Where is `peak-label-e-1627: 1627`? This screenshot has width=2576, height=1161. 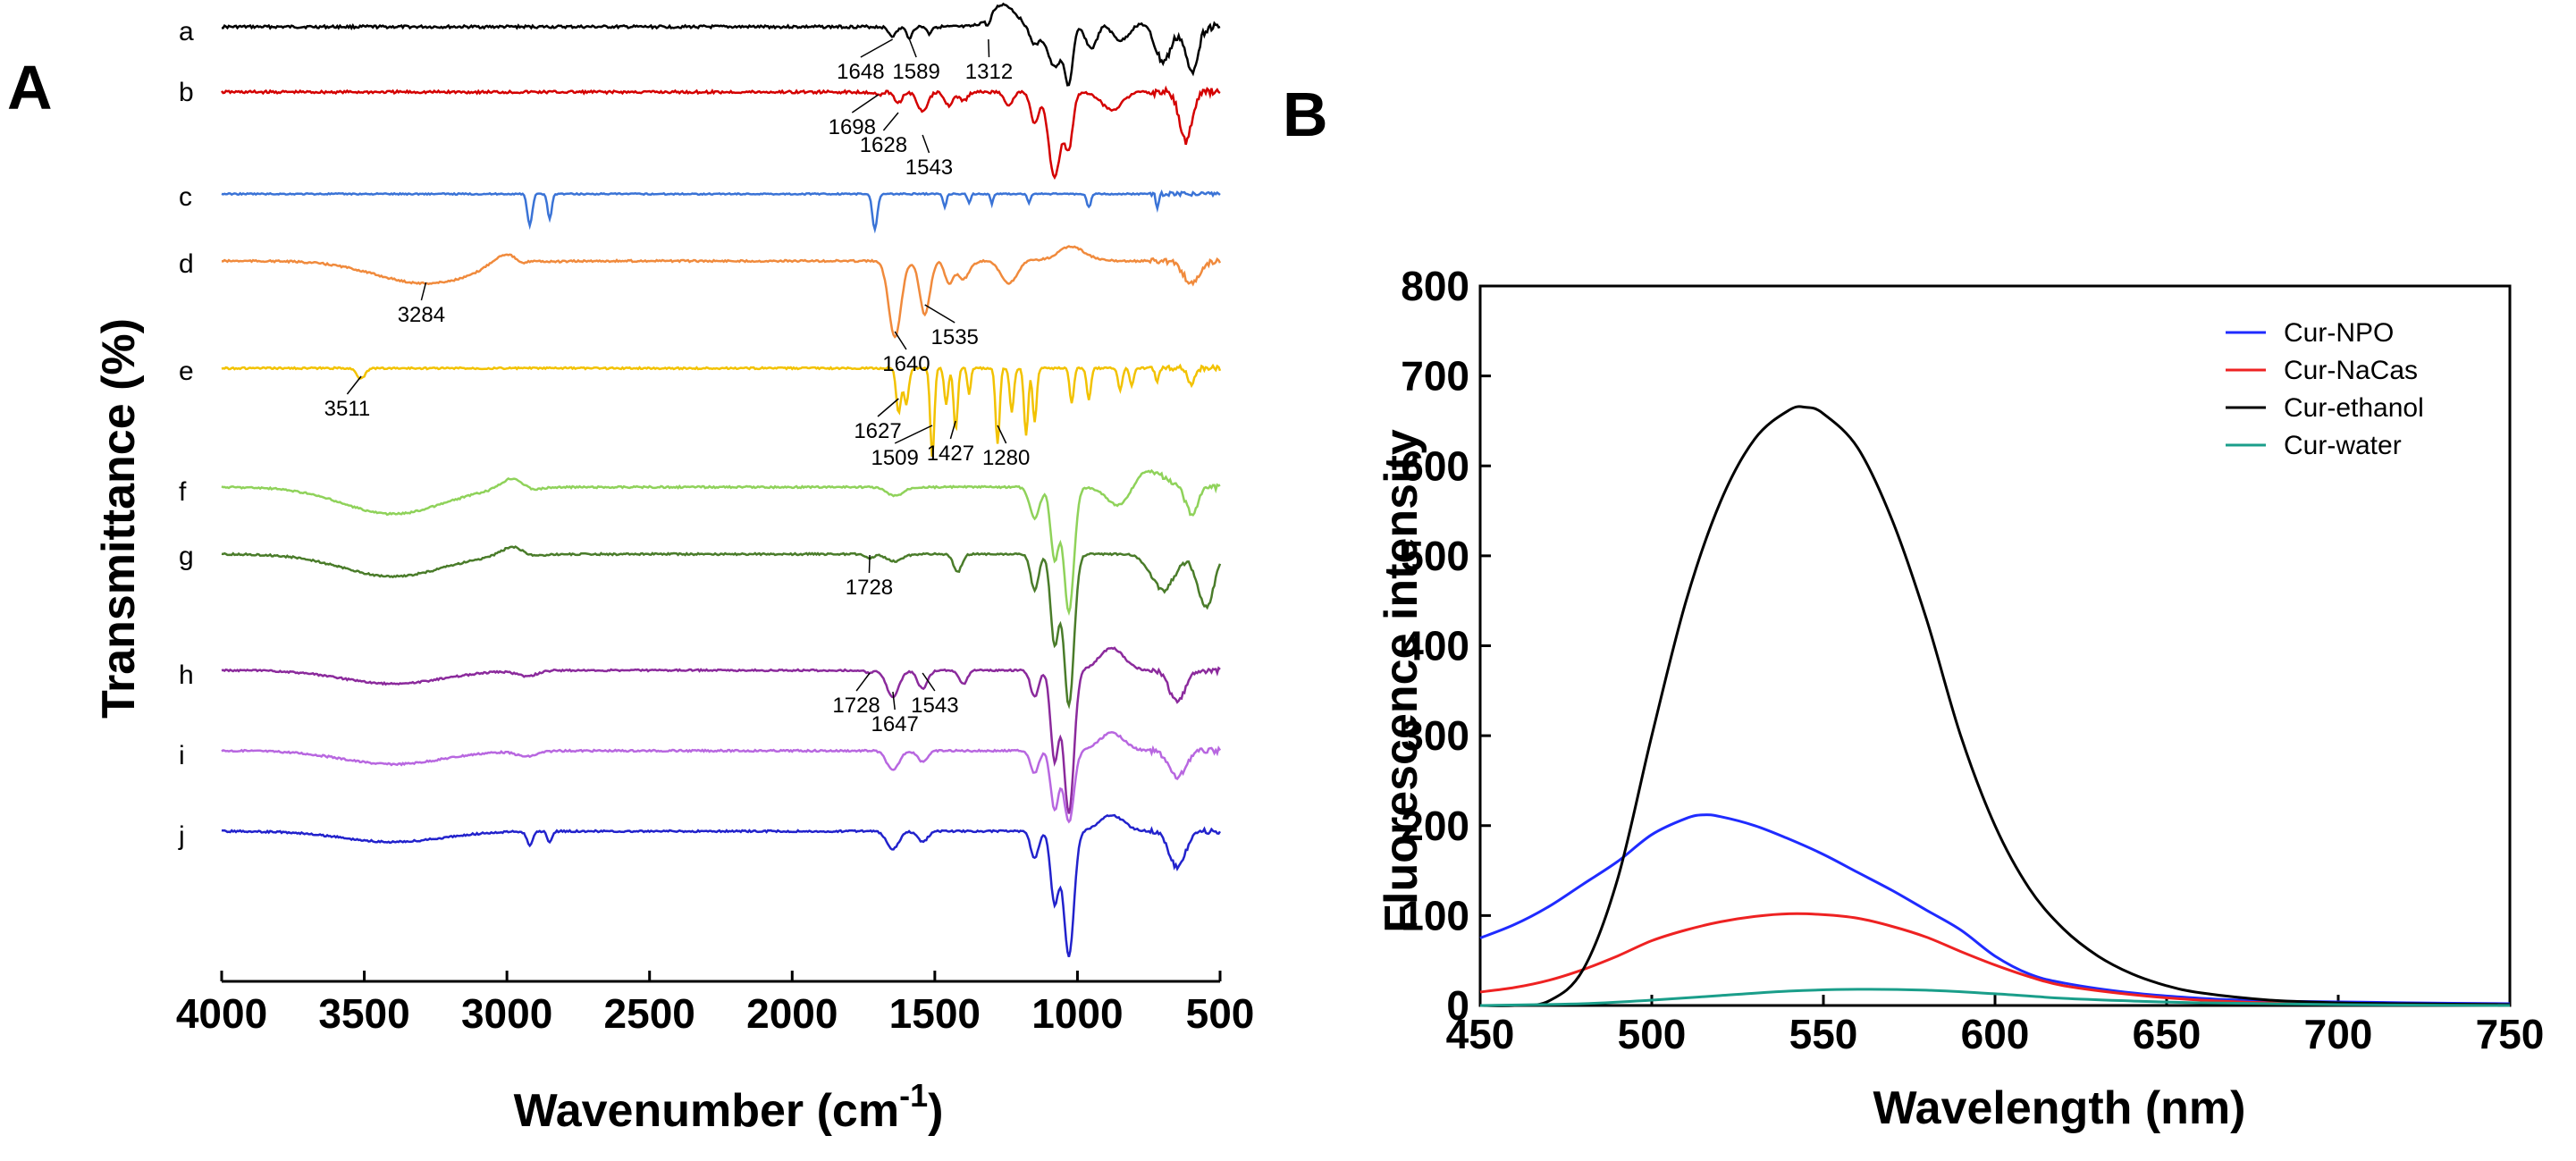 peak-label-e-1627: 1627 is located at coordinates (878, 431).